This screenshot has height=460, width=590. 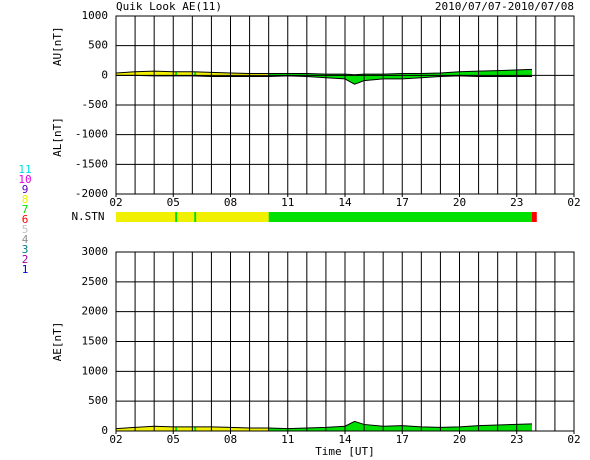 What do you see at coordinates (169, 6) in the screenshot?
I see `chart-title: Quik Look AE(11)` at bounding box center [169, 6].